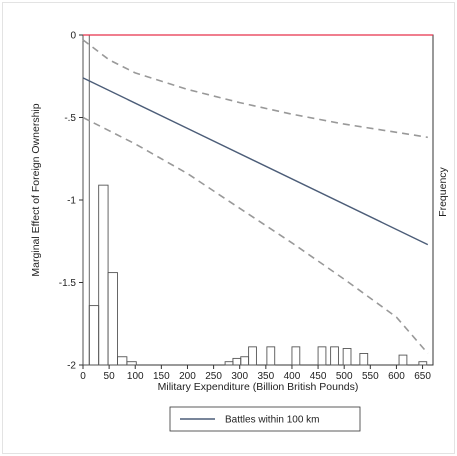 The height and width of the screenshot is (456, 457). I want to click on x-tick-label: 0, so click(83, 376).